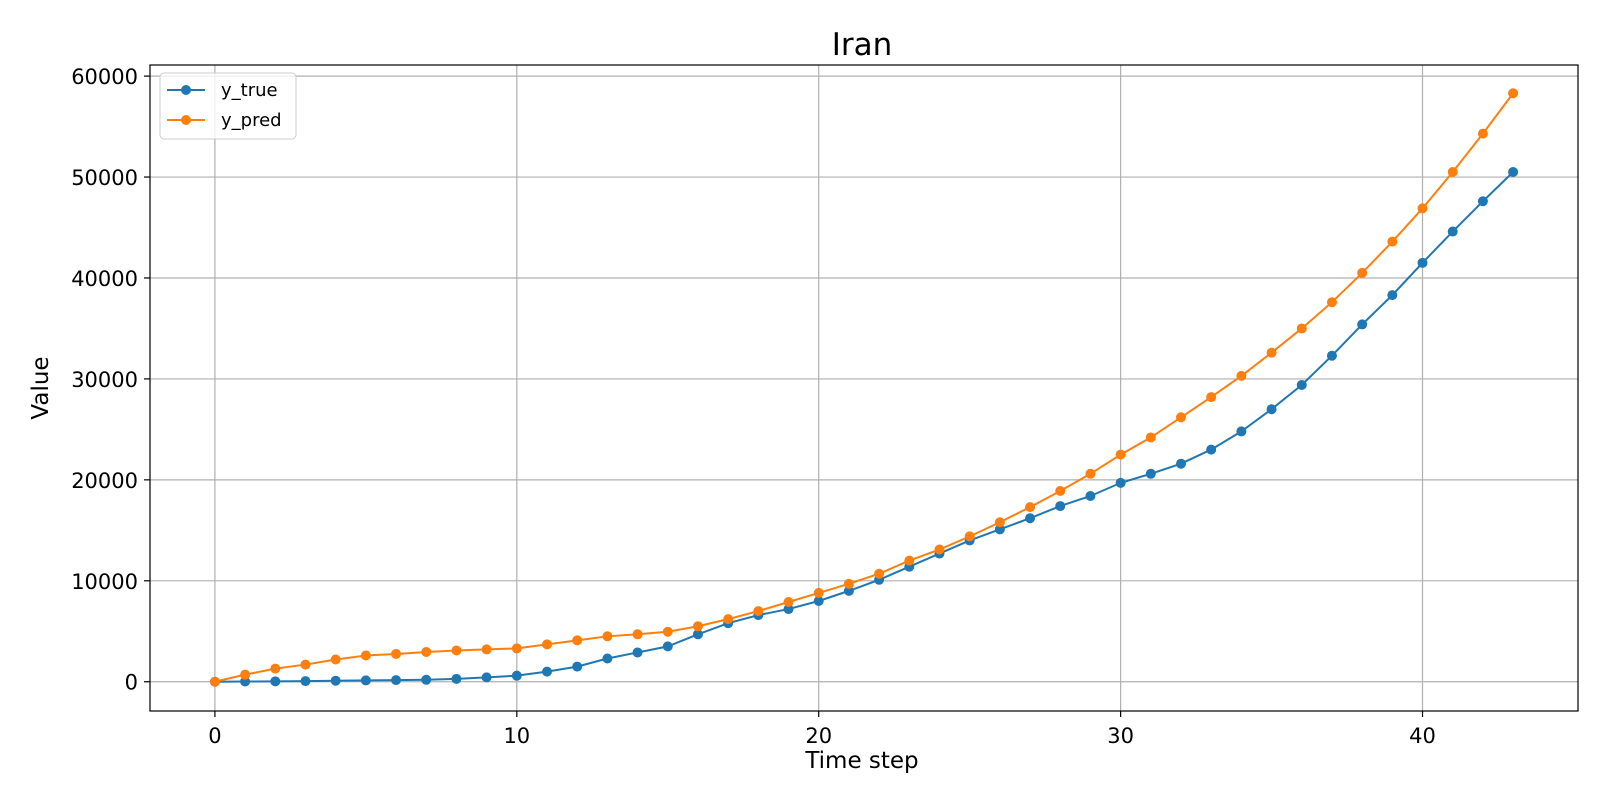  Describe the element at coordinates (104, 481) in the screenshot. I see `y-tick-label: 20000` at that location.